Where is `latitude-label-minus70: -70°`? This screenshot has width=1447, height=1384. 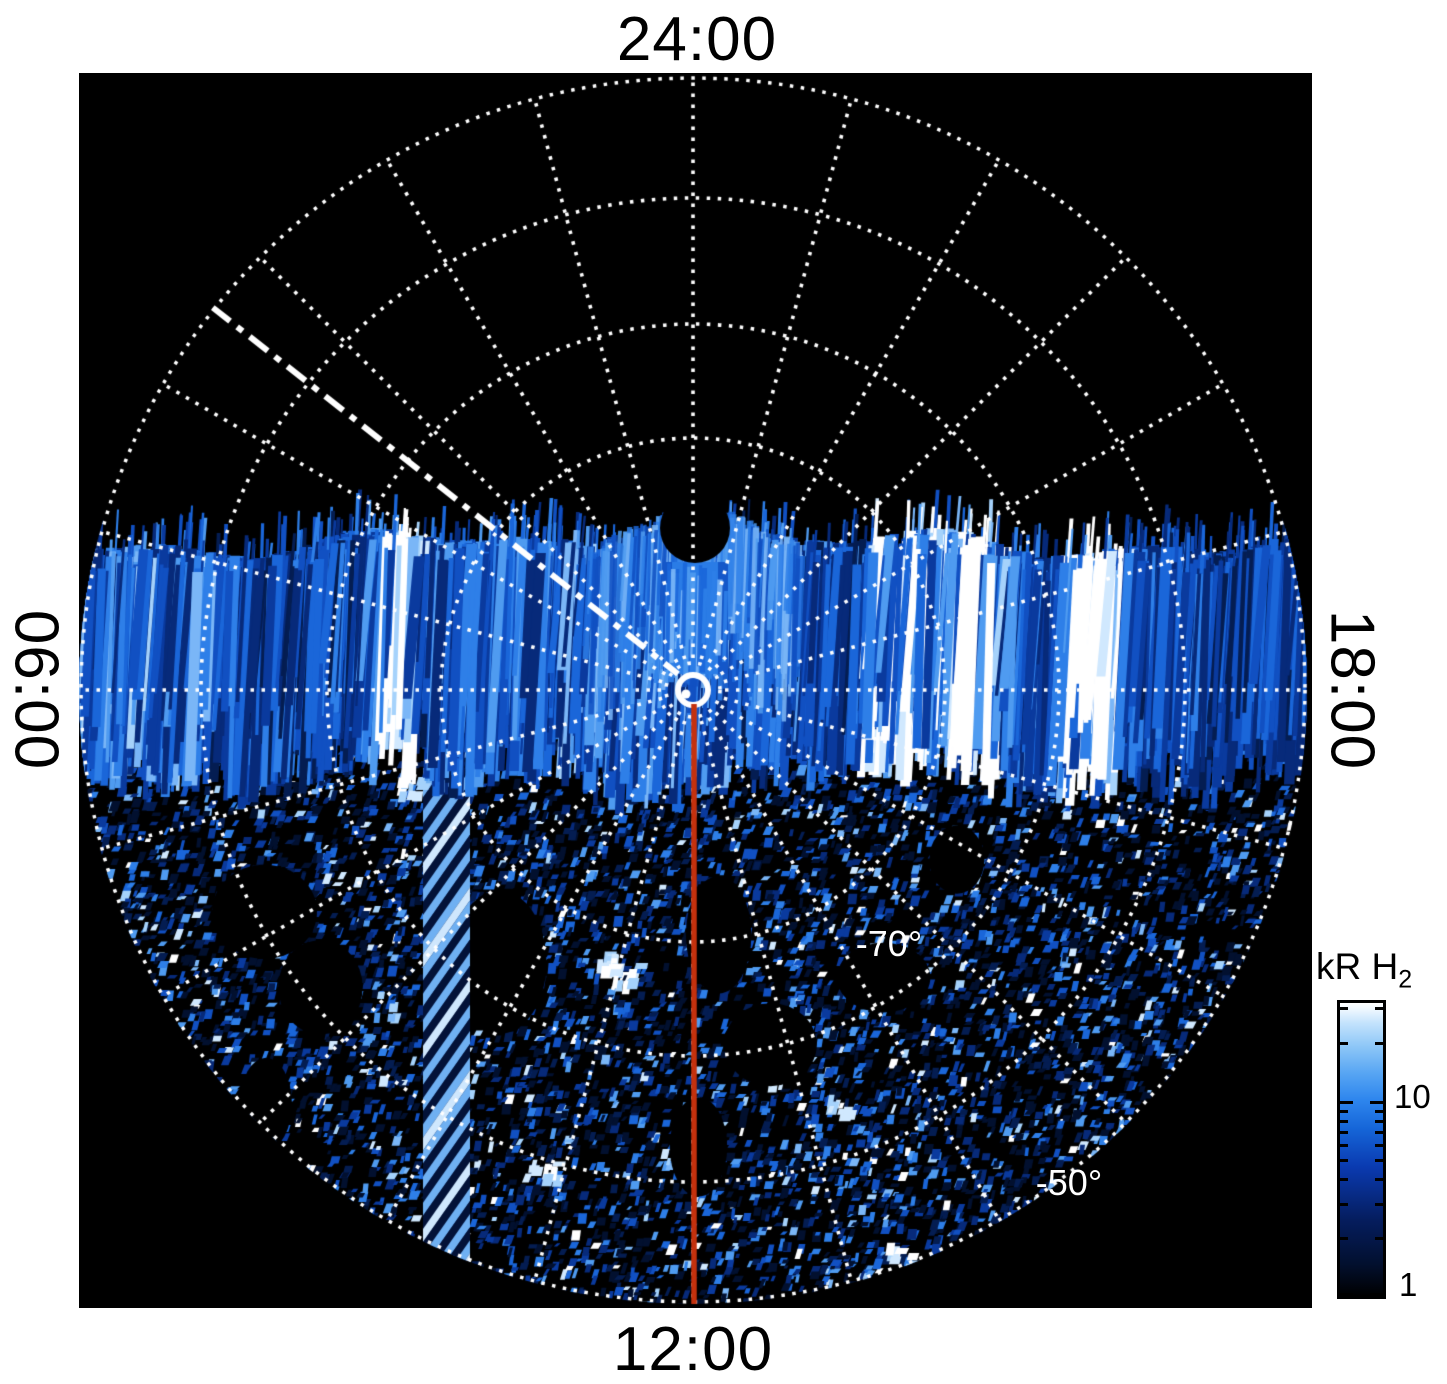 latitude-label-minus70: -70° is located at coordinates (889, 943).